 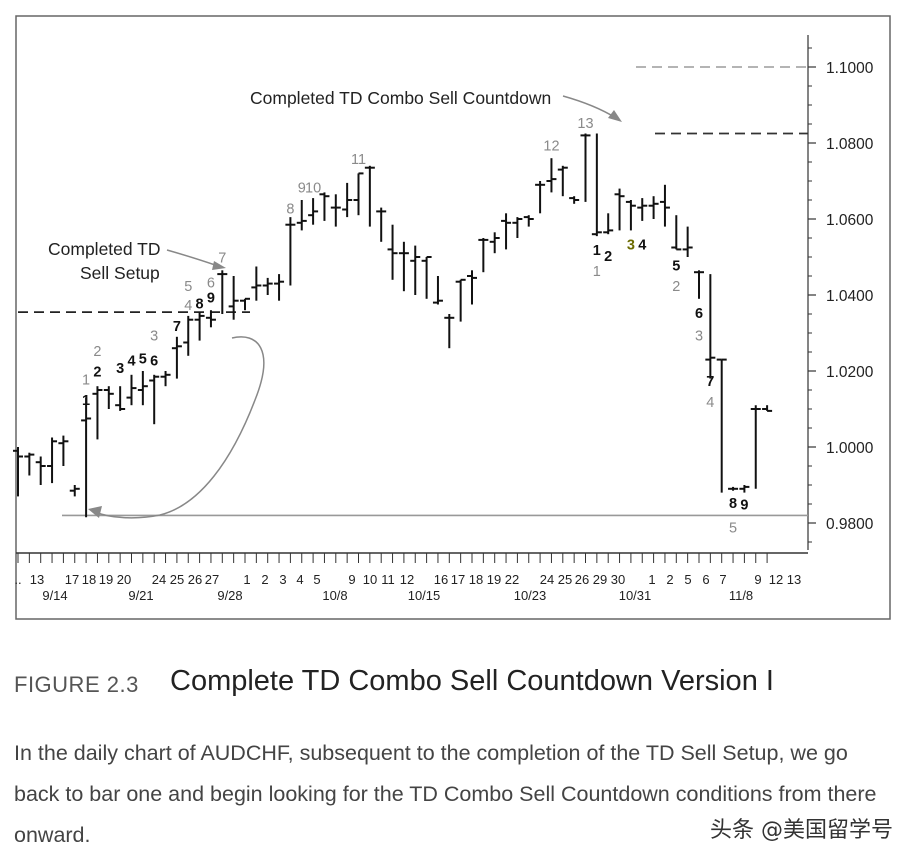 What do you see at coordinates (370, 579) in the screenshot?
I see `x-day-label: 10` at bounding box center [370, 579].